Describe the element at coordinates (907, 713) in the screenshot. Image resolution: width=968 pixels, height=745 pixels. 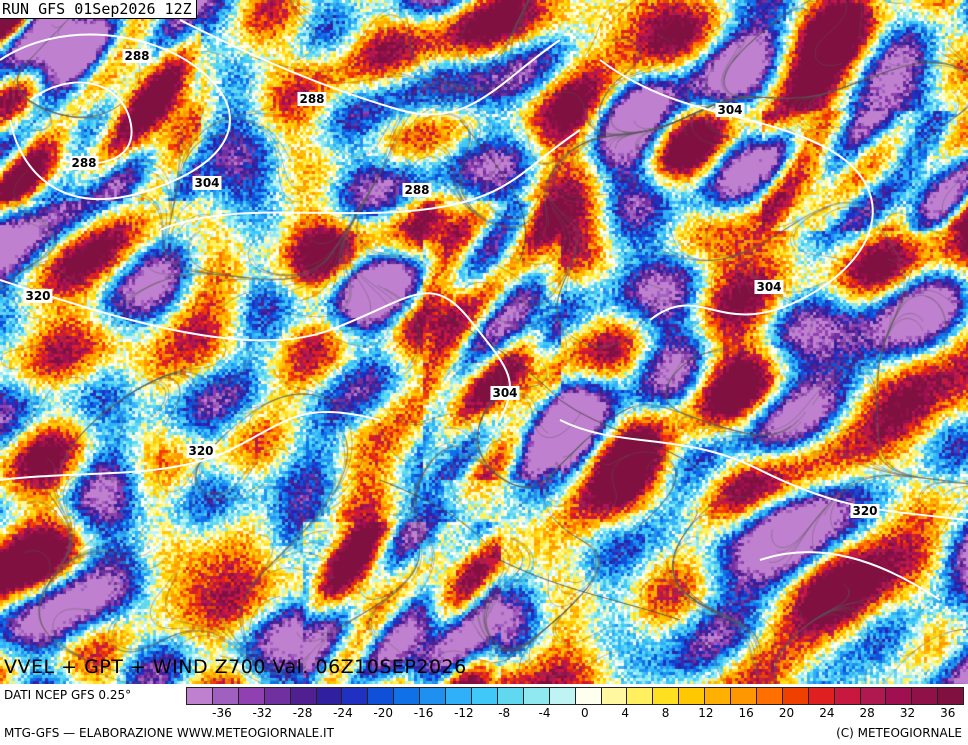
I see `legend-tick-label: 32` at that location.